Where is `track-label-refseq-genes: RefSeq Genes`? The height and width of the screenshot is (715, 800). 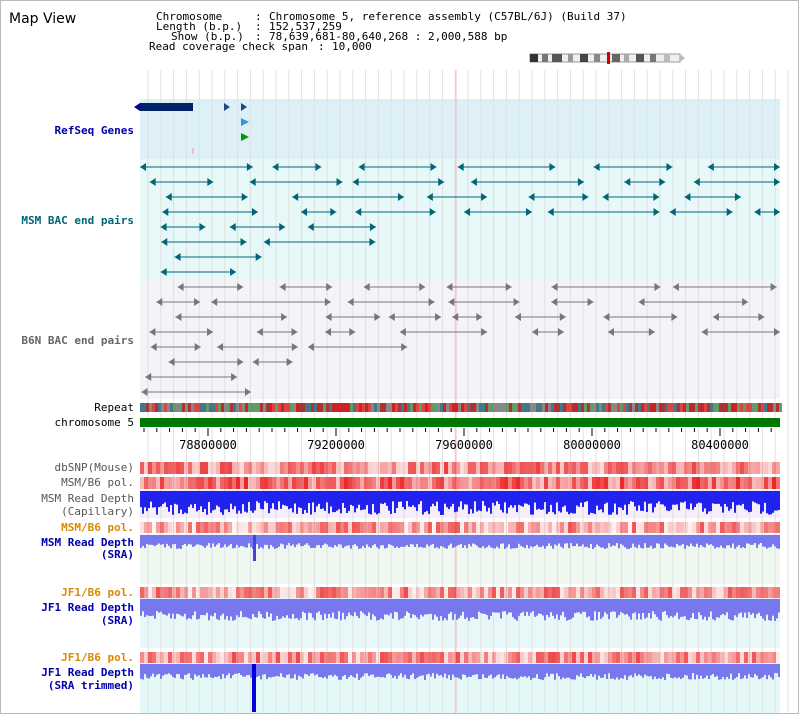
track-label-refseq-genes: RefSeq Genes is located at coordinates (94, 130).